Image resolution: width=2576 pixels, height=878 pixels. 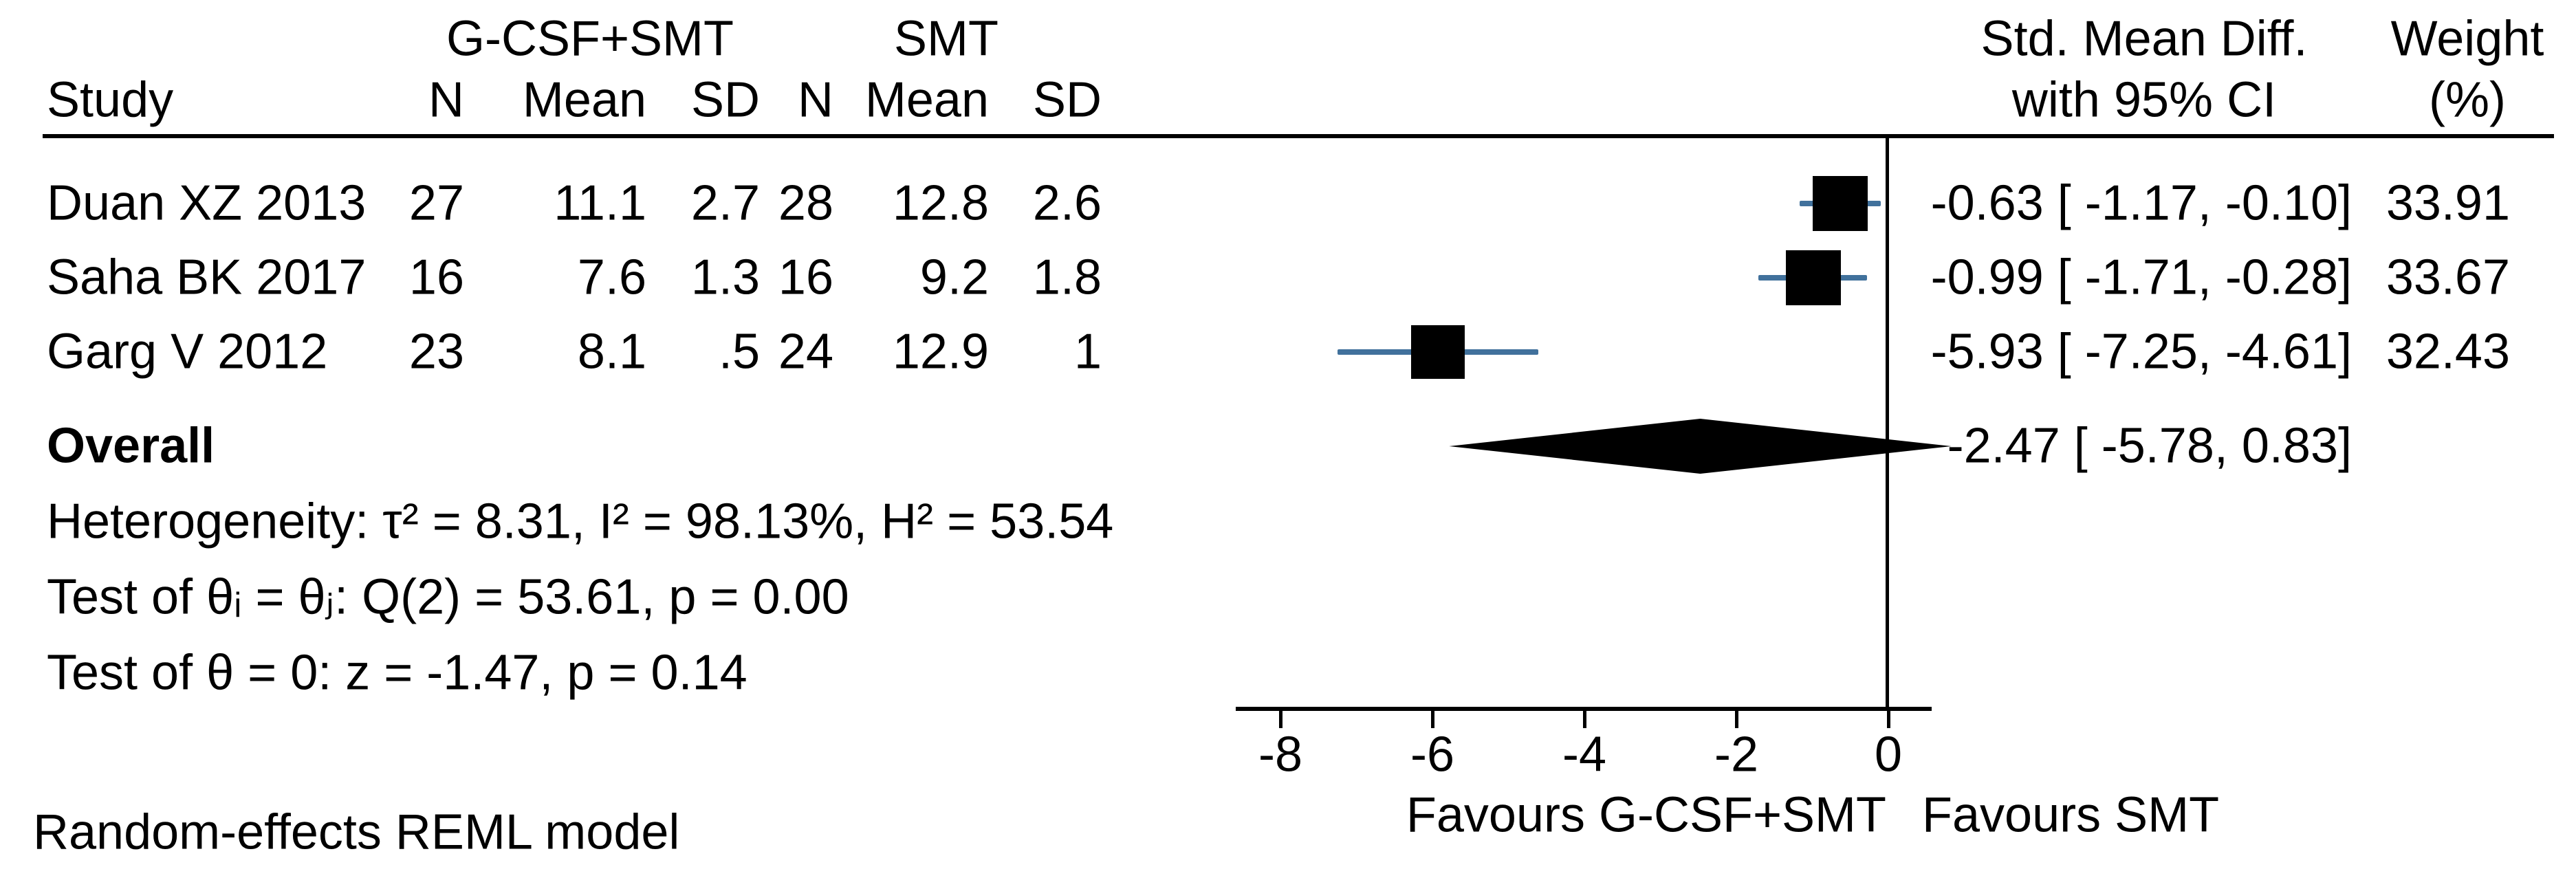 I want to click on table-cell: 28, so click(x=806, y=203).